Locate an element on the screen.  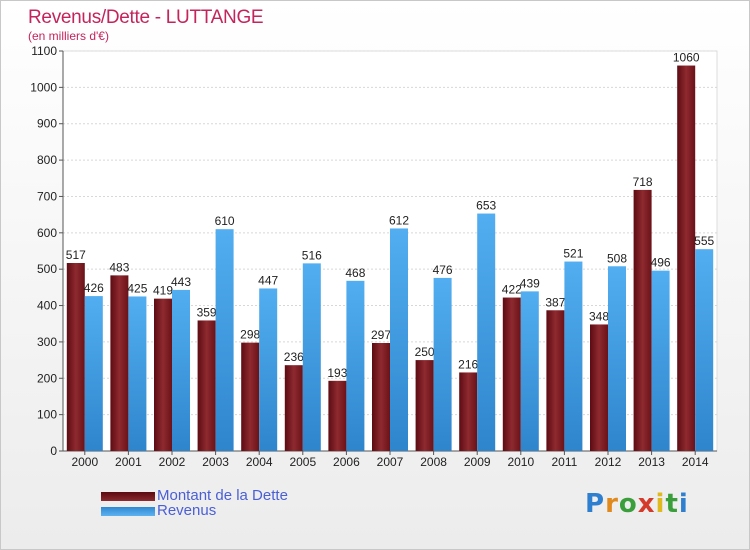
y-tick-label: 400 is located at coordinates (47, 306).